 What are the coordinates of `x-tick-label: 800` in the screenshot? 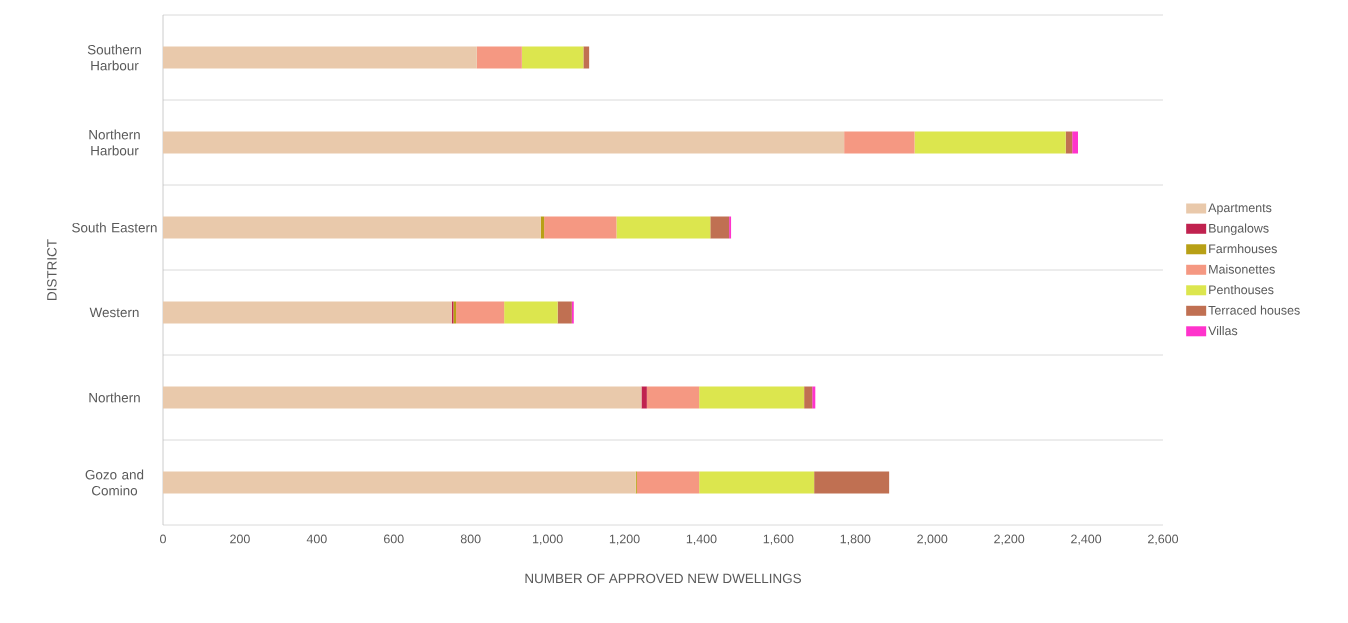 It's located at (470, 539).